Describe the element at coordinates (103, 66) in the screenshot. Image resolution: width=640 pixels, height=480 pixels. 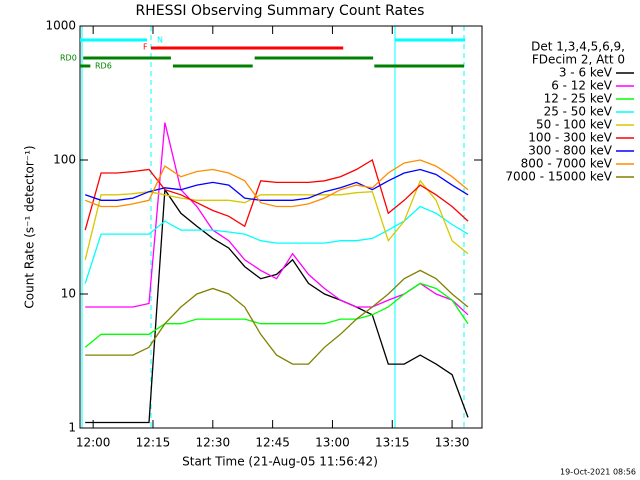
I see `flag-label: RD6` at that location.